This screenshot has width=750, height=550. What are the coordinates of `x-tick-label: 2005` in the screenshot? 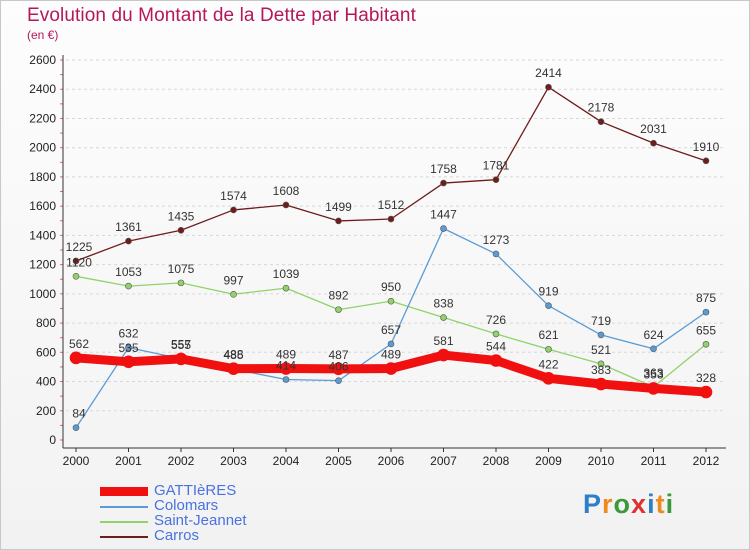 It's located at (338, 461).